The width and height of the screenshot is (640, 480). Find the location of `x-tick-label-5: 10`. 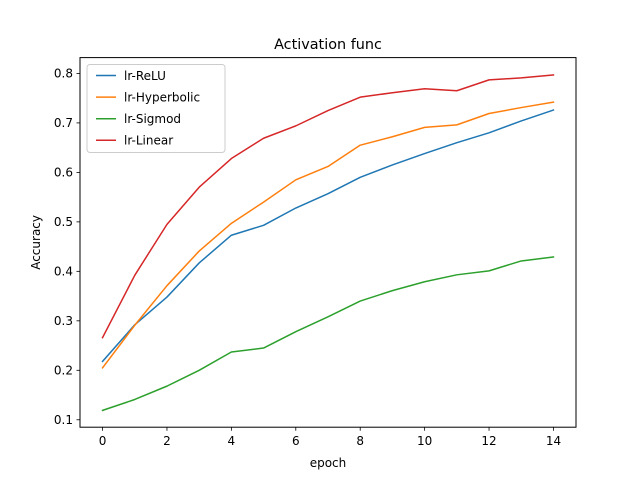

x-tick-label-5: 10 is located at coordinates (424, 441).